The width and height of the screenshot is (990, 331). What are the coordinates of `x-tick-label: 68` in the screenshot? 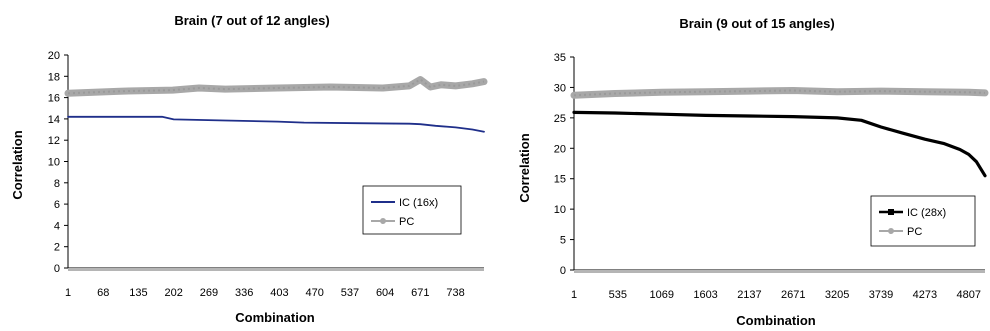 It's located at (103, 293).